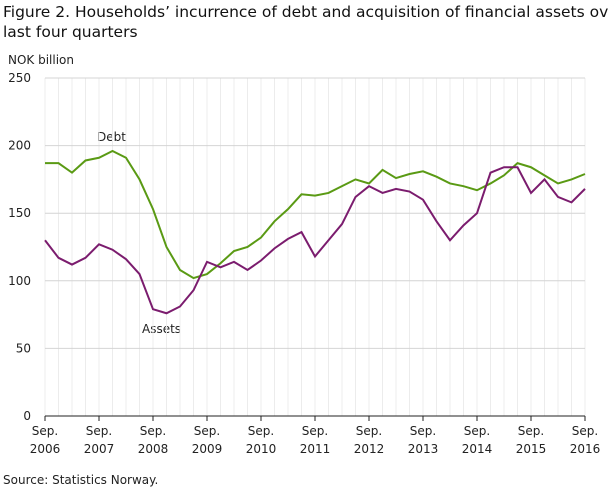 This screenshot has width=608, height=488. What do you see at coordinates (161, 329) in the screenshot?
I see `series-label: Assets` at bounding box center [161, 329].